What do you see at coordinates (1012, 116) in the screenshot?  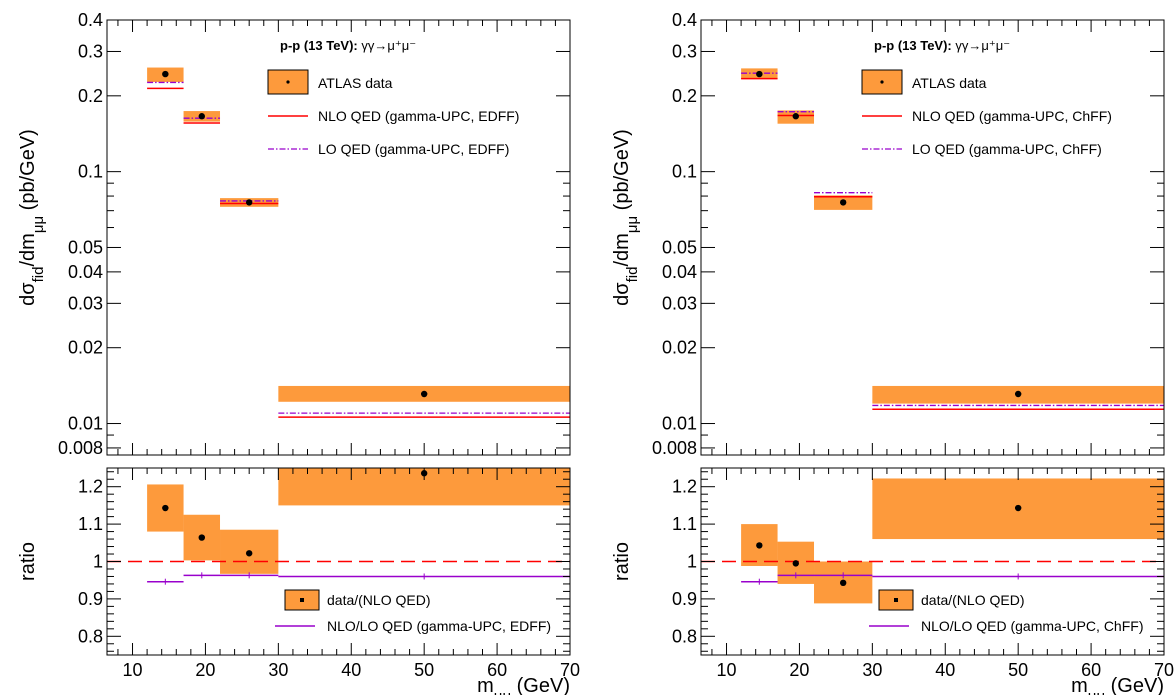 I see `legend-nlo-label: NLO QED (gamma-UPC, ChFF)` at bounding box center [1012, 116].